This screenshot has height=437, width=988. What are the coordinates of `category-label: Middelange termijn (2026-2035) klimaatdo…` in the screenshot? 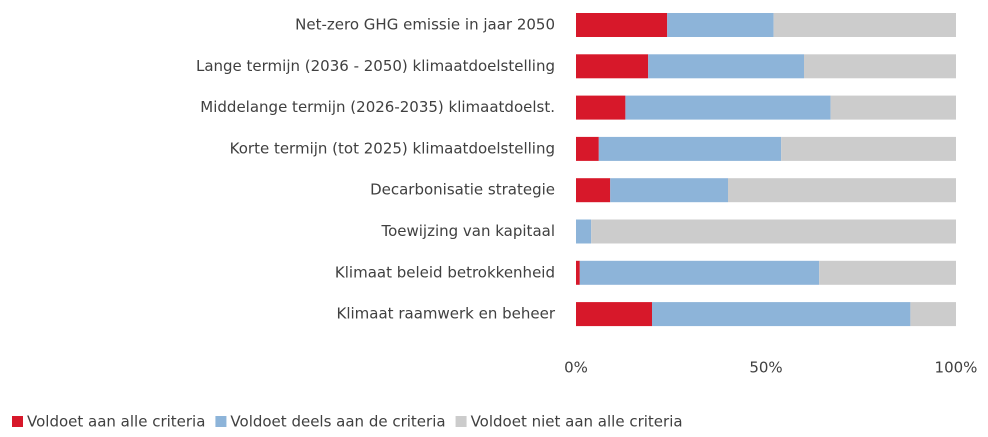 It's located at (377, 107).